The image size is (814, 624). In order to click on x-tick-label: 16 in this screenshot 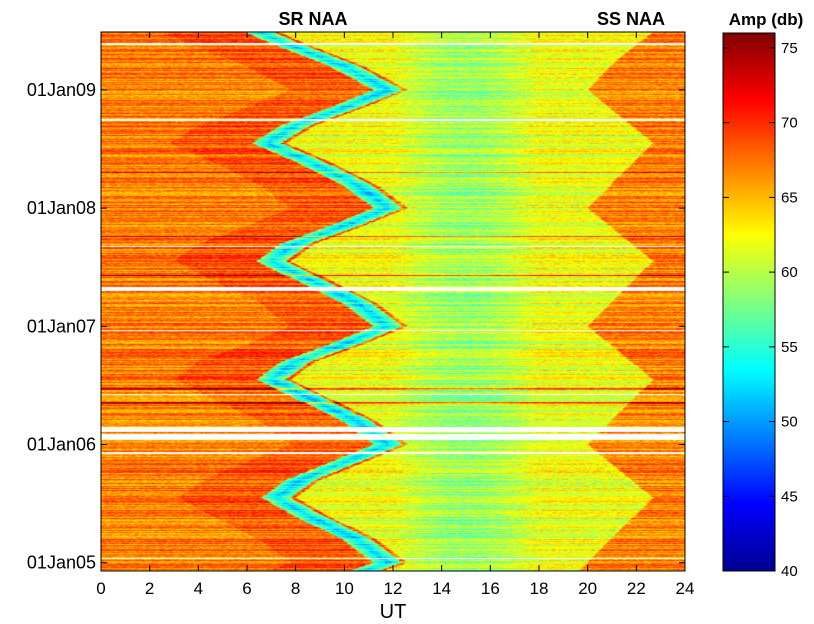, I will do `click(490, 588)`.